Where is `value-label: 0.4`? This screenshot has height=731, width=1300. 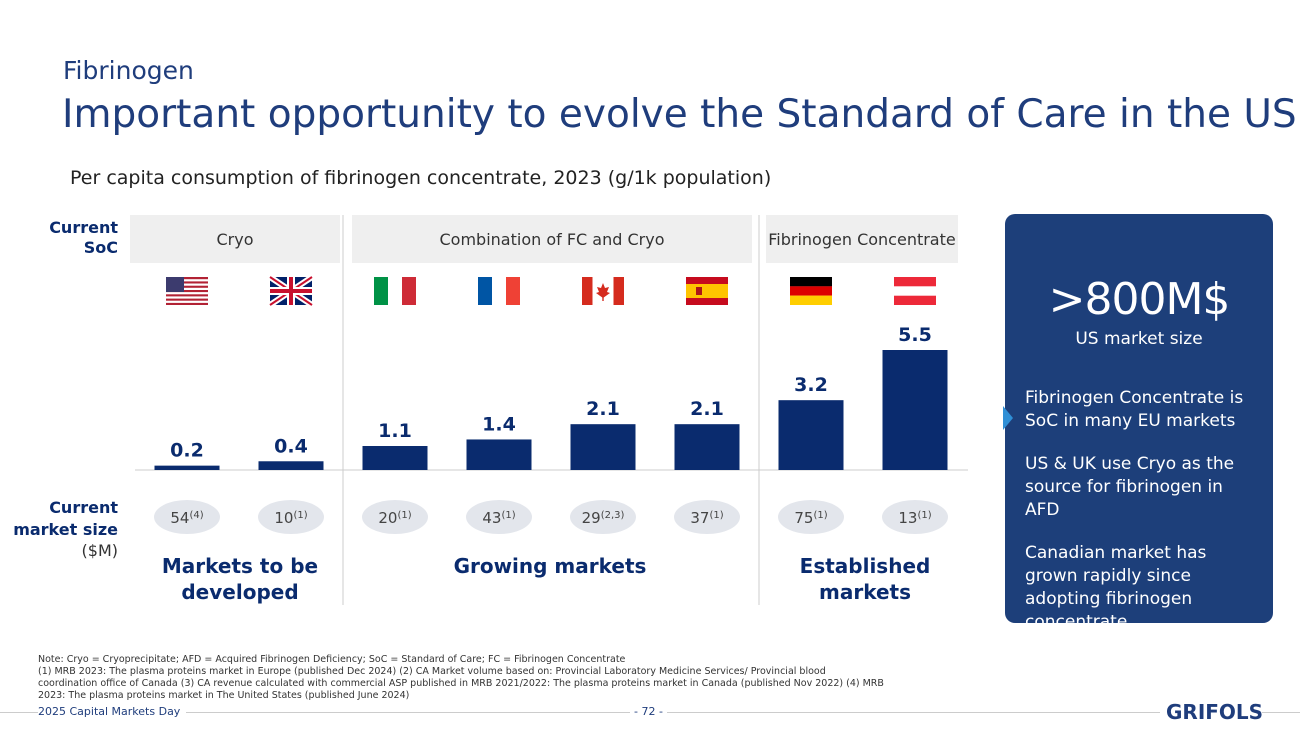 value-label: 0.4 is located at coordinates (291, 446).